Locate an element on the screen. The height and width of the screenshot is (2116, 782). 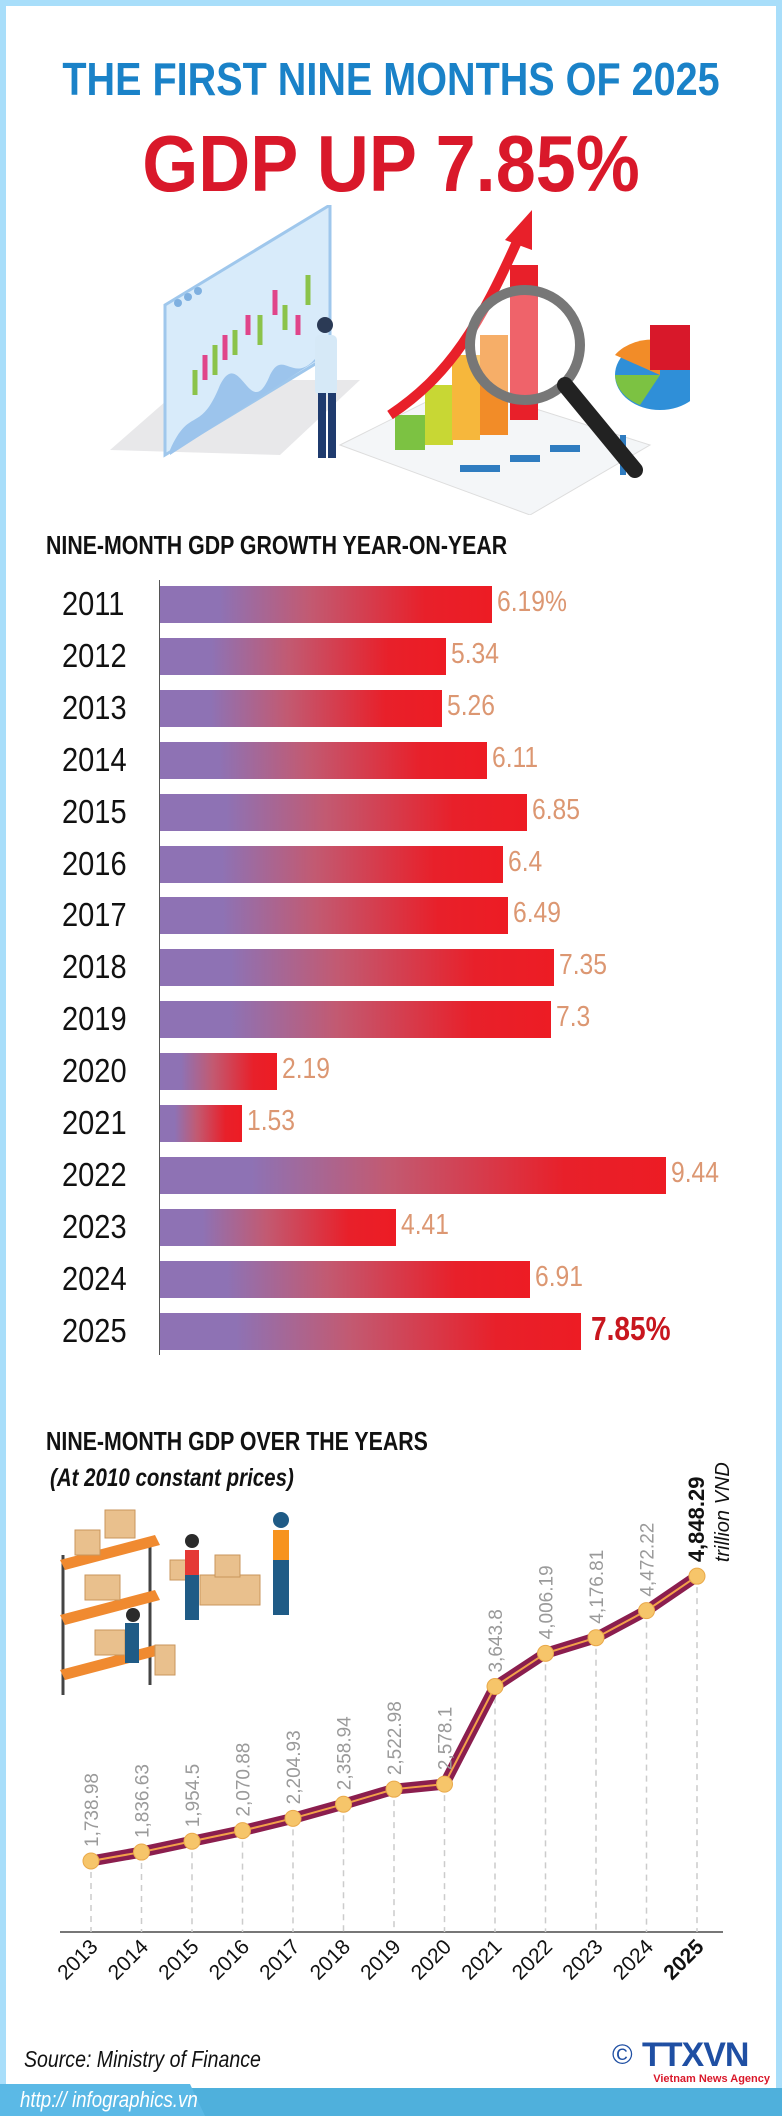
x-tick-label: 2021 is located at coordinates (481, 1959).